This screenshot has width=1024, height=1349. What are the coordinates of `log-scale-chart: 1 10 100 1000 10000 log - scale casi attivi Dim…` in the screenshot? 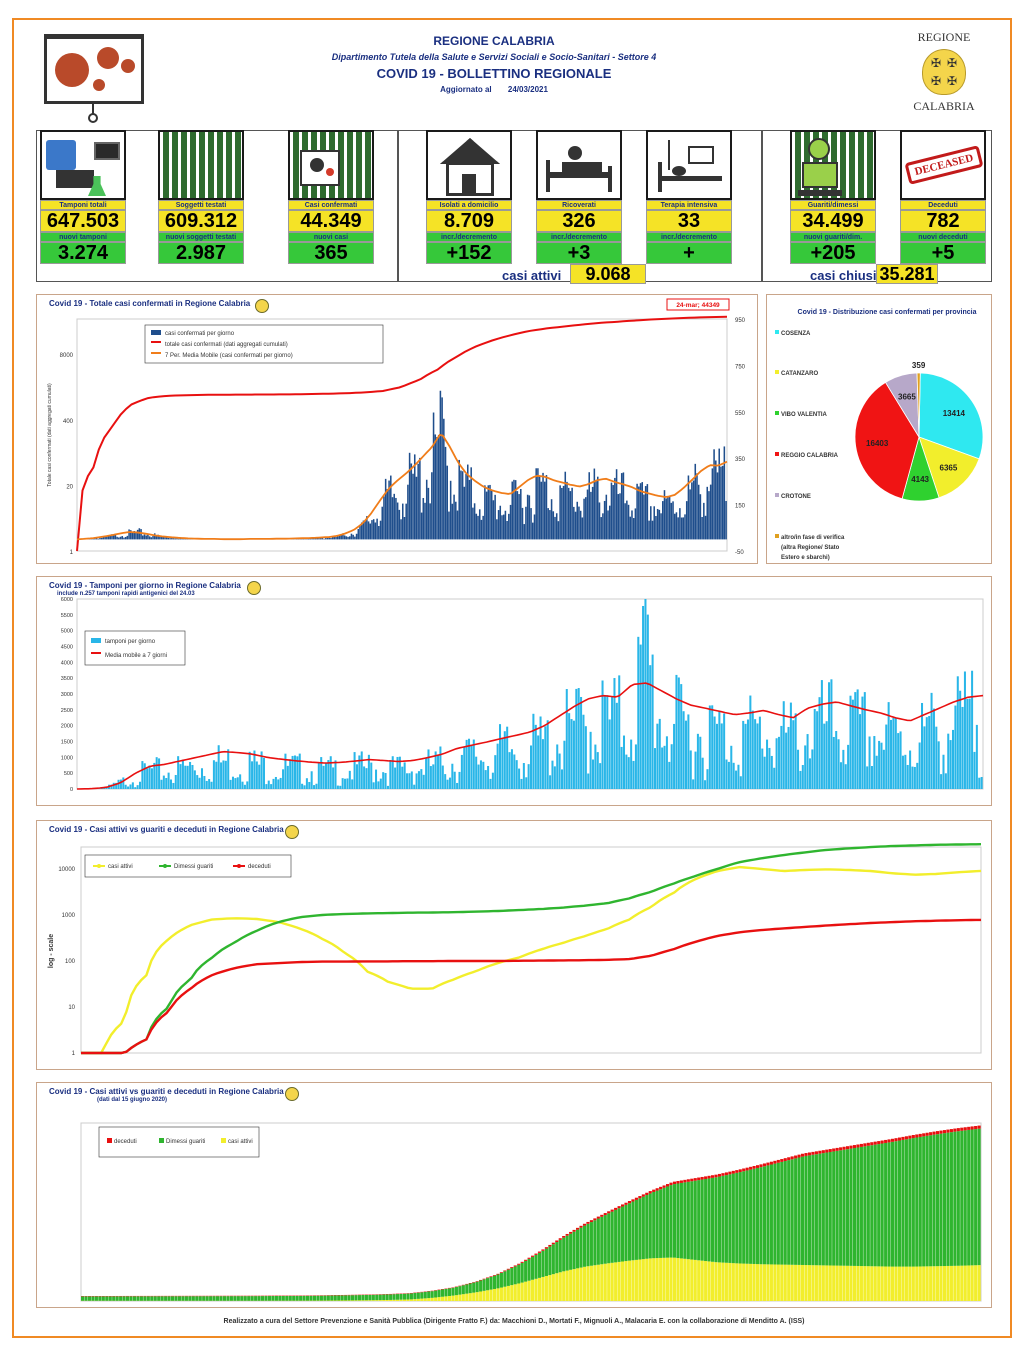 It's located at (515, 950).